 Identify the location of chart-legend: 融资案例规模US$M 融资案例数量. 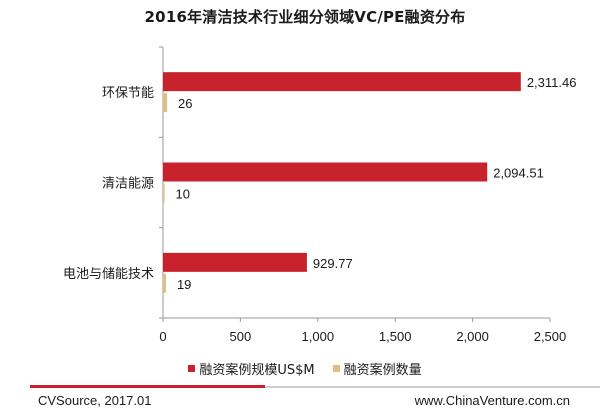
(305, 368).